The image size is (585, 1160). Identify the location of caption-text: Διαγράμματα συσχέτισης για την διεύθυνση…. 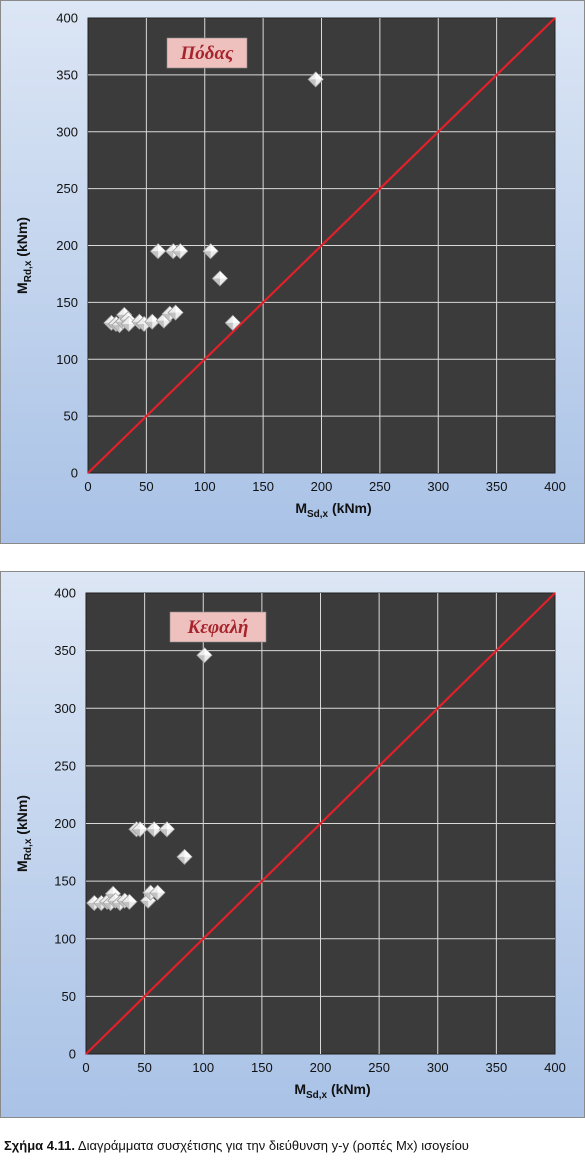
(273, 1145).